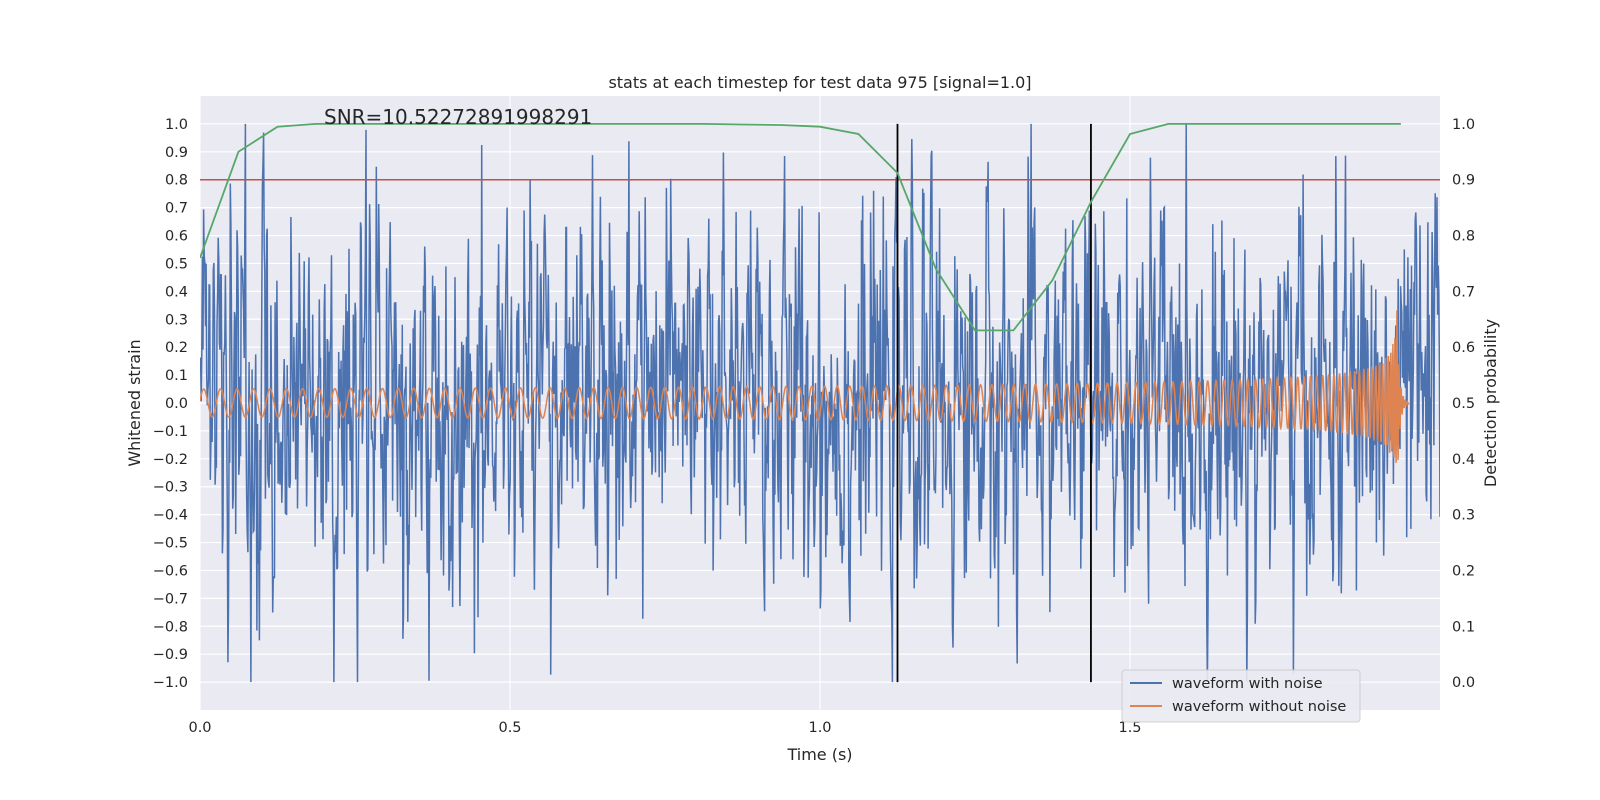  What do you see at coordinates (176, 404) in the screenshot?
I see `y-left-tick-label: 0.0` at bounding box center [176, 404].